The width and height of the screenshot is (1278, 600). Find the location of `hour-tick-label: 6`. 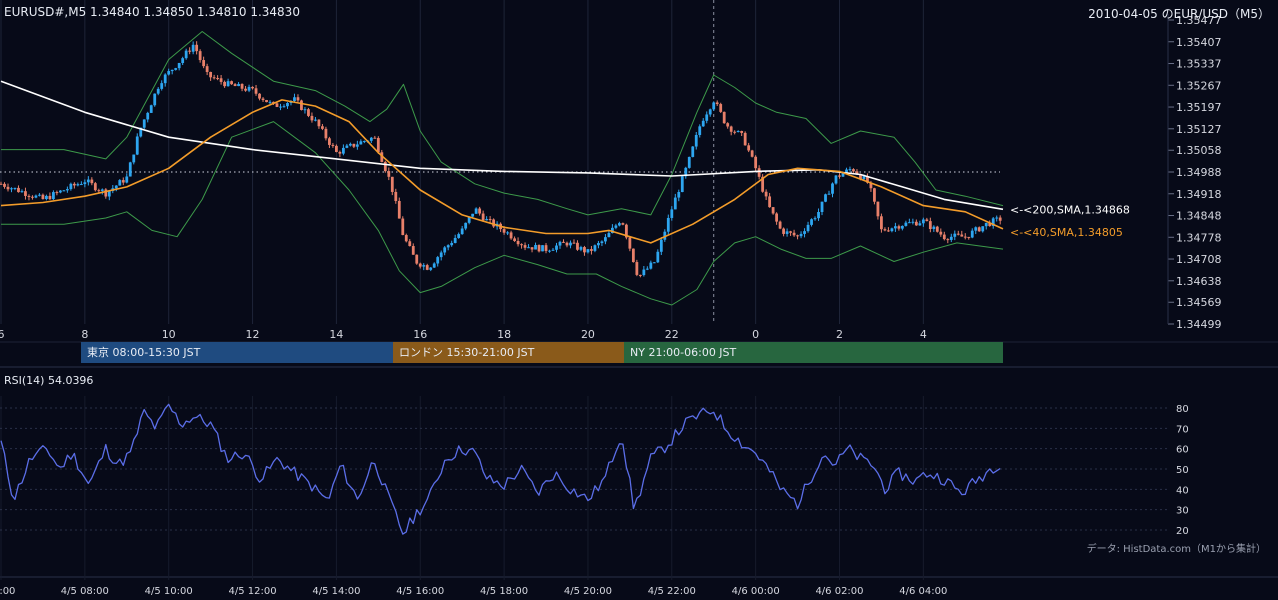

hour-tick-label: 6 is located at coordinates (2, 334).